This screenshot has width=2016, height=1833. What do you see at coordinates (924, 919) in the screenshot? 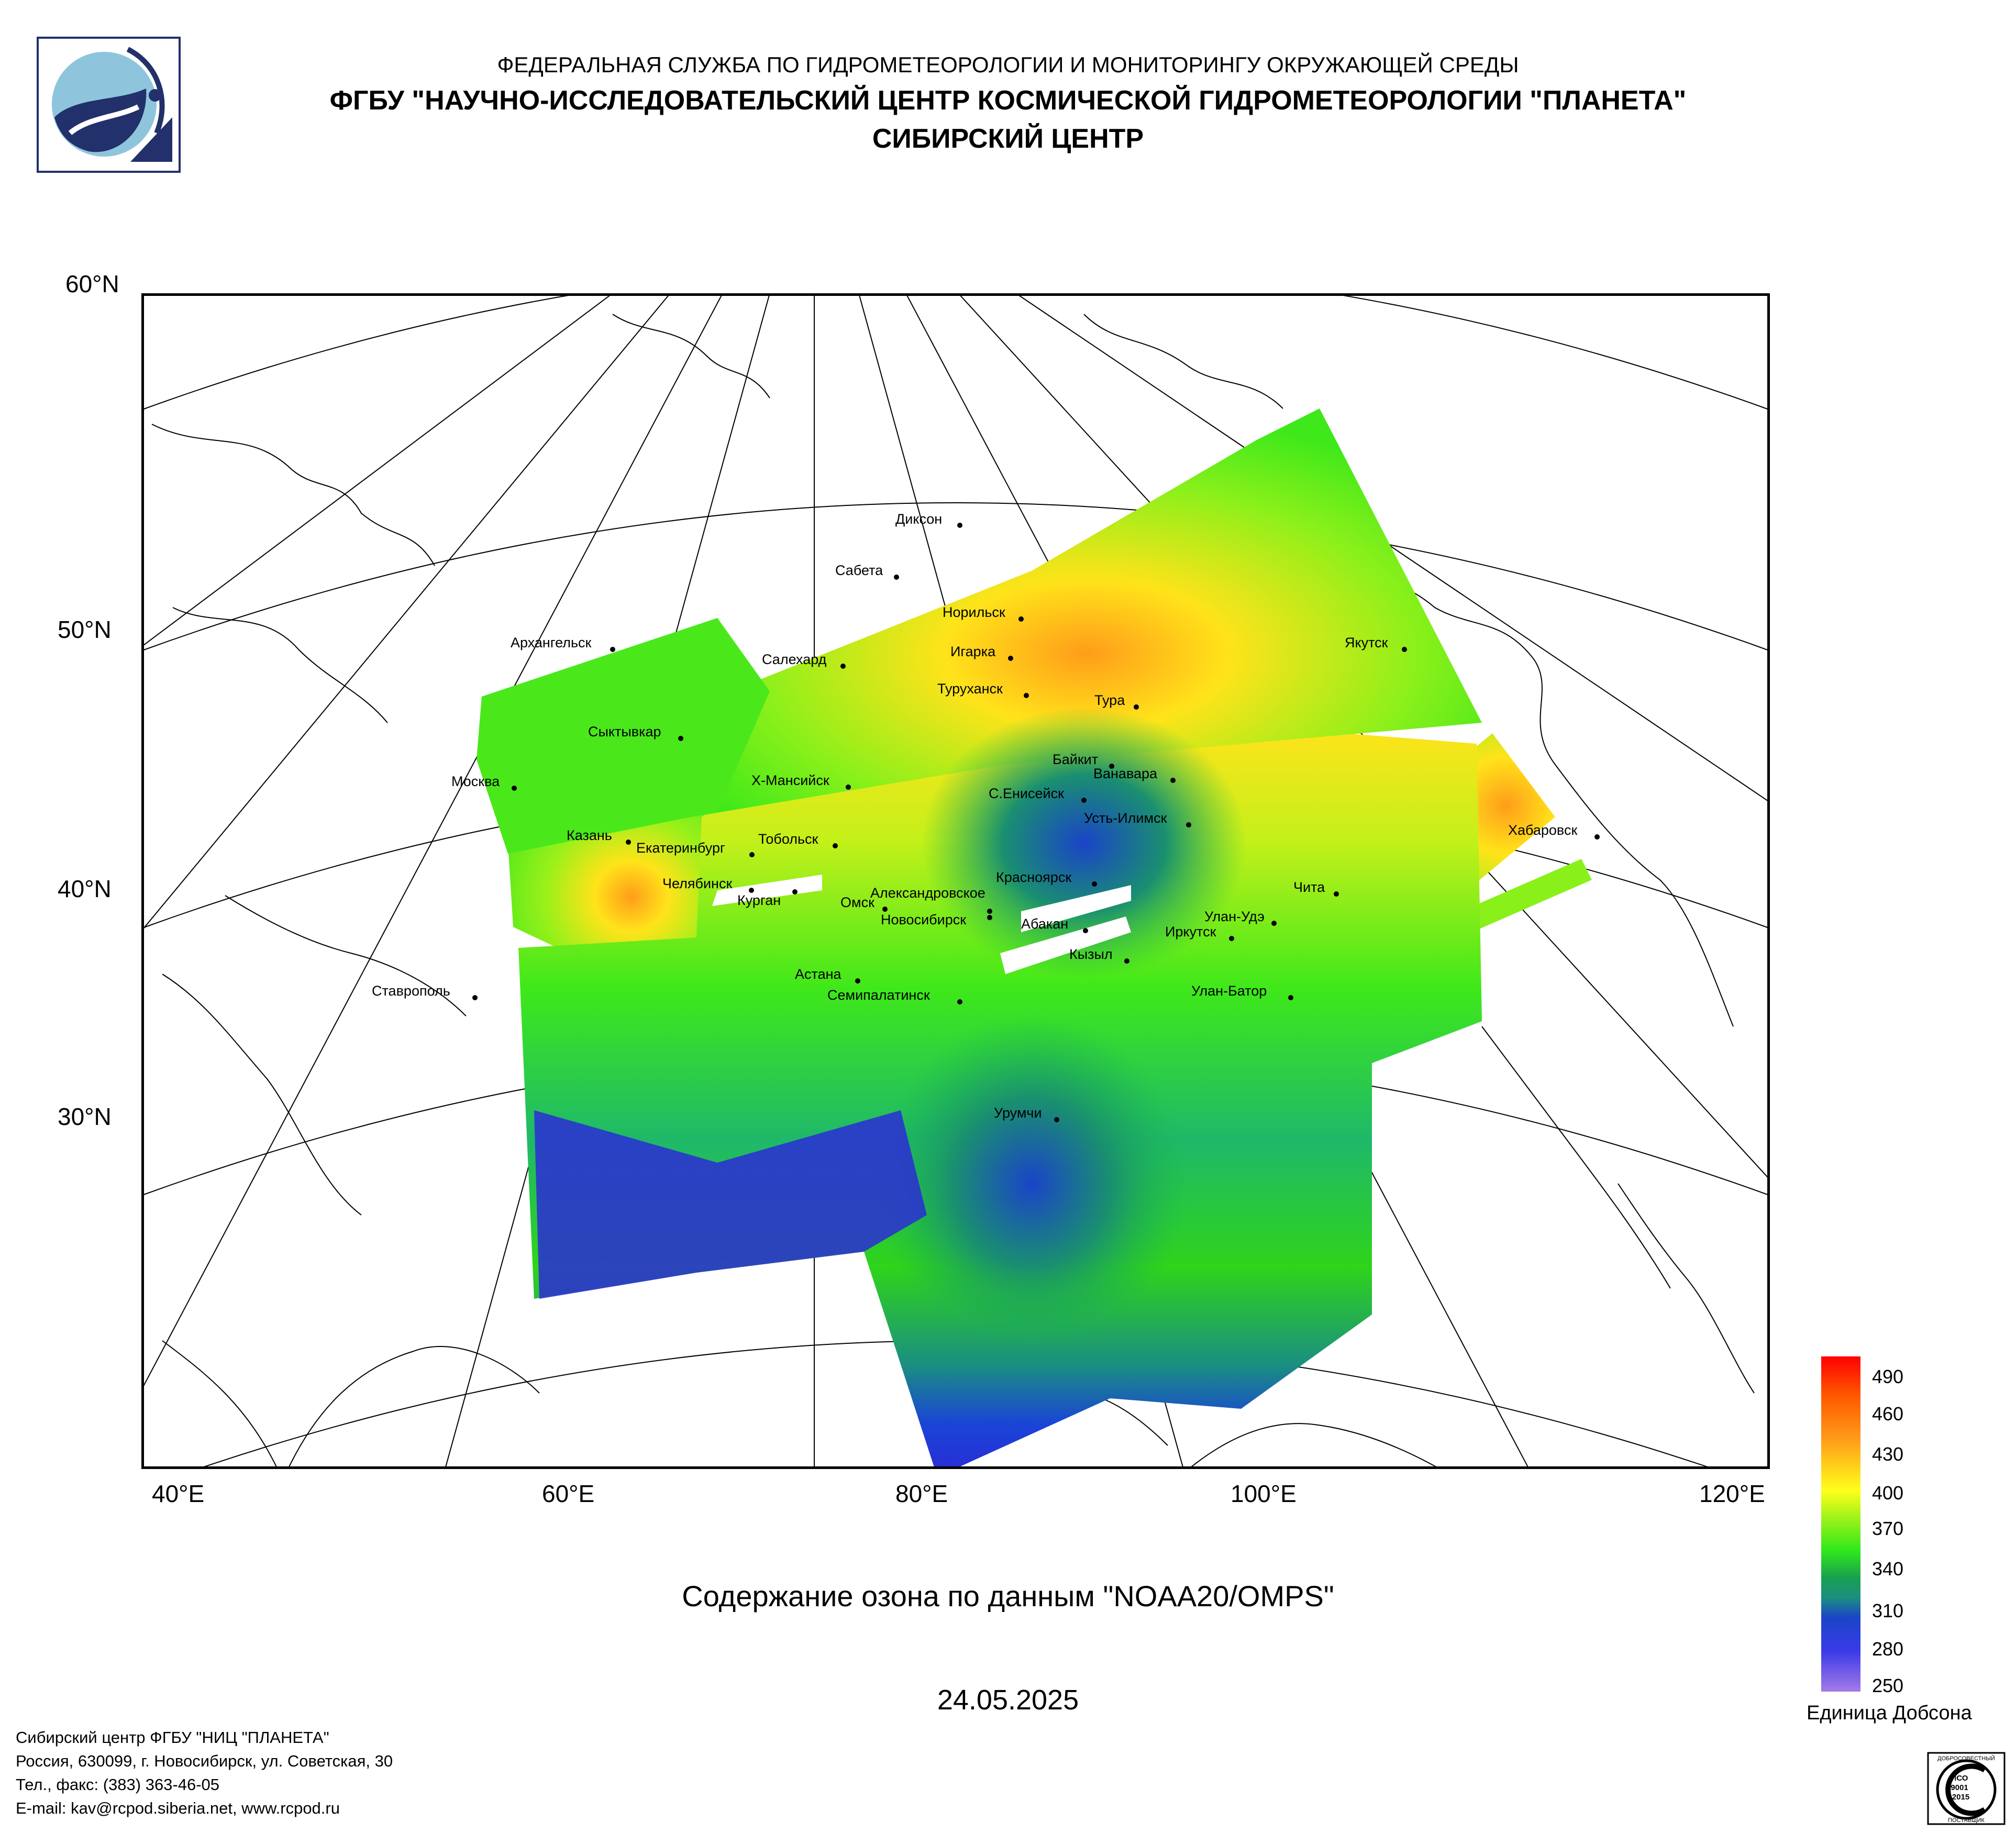
I see `city-label: Новосибирск` at bounding box center [924, 919].